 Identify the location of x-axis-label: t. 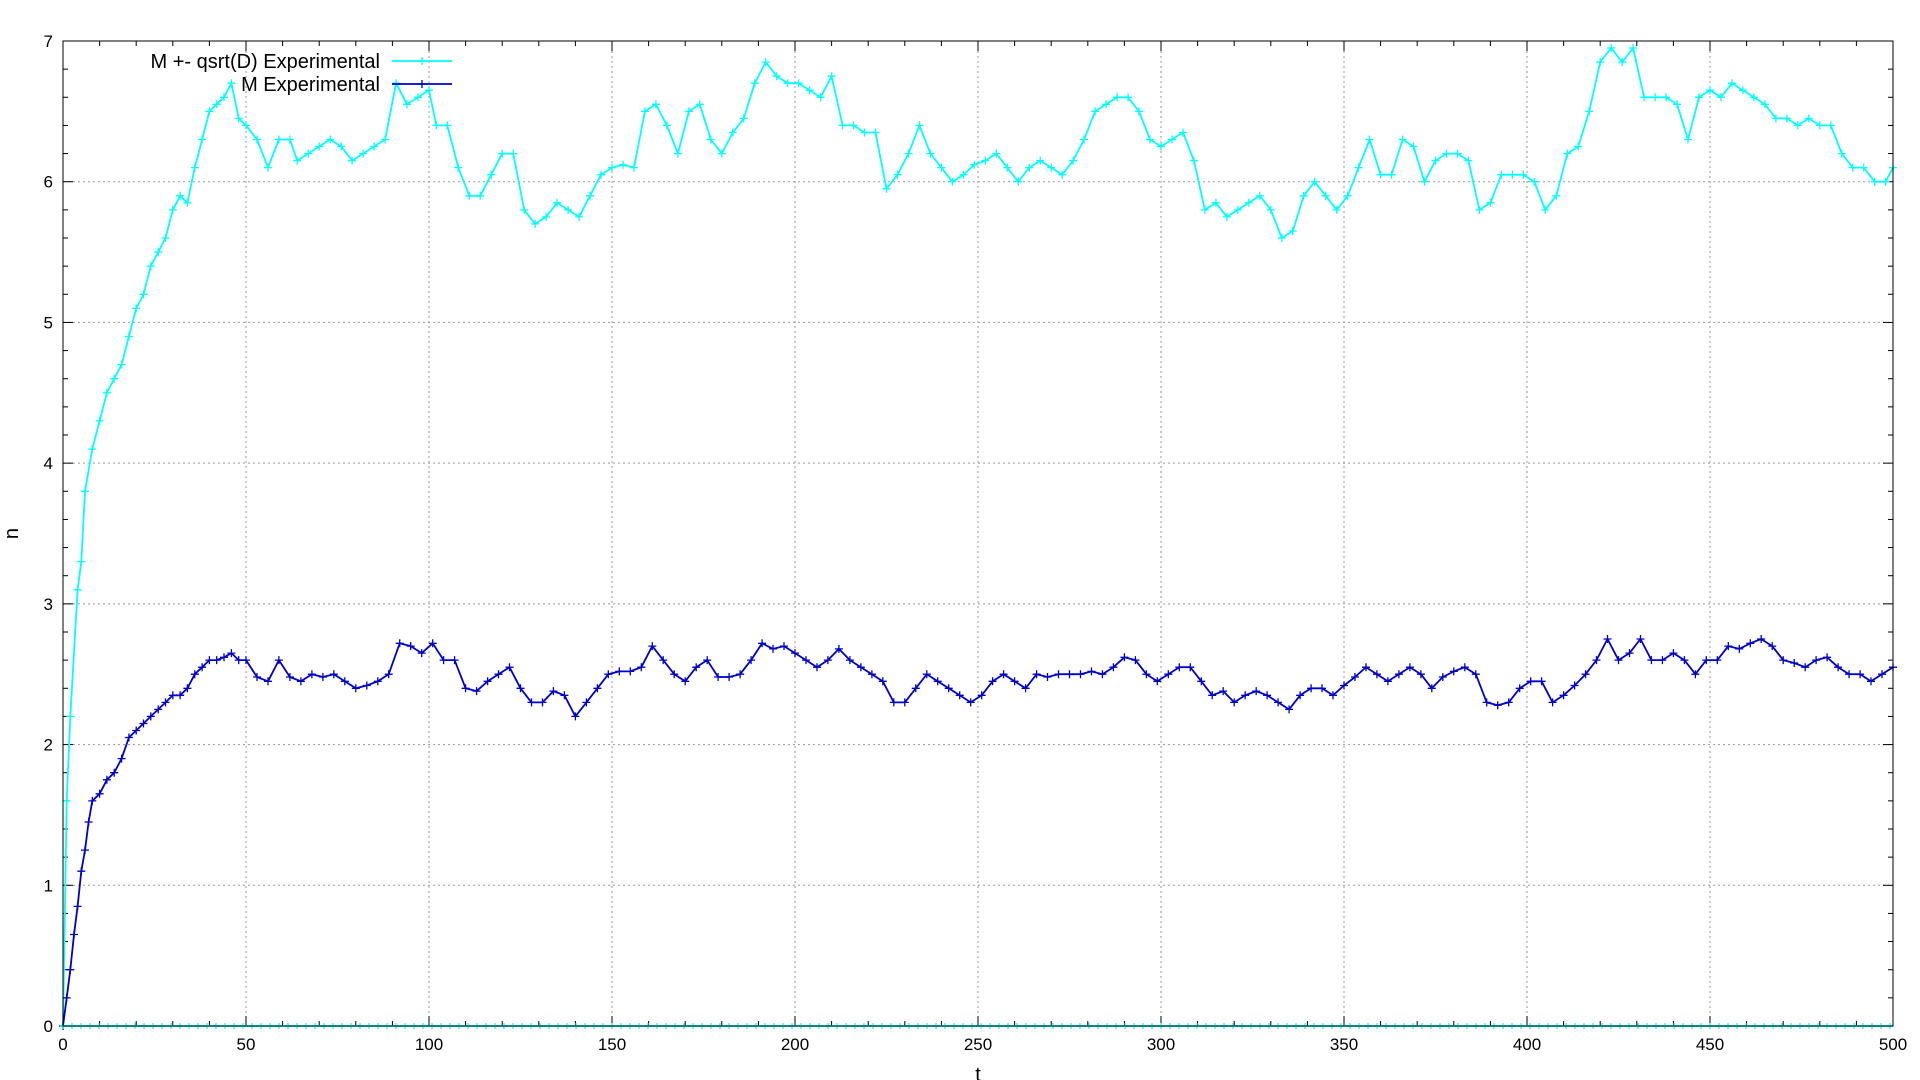
(978, 1072).